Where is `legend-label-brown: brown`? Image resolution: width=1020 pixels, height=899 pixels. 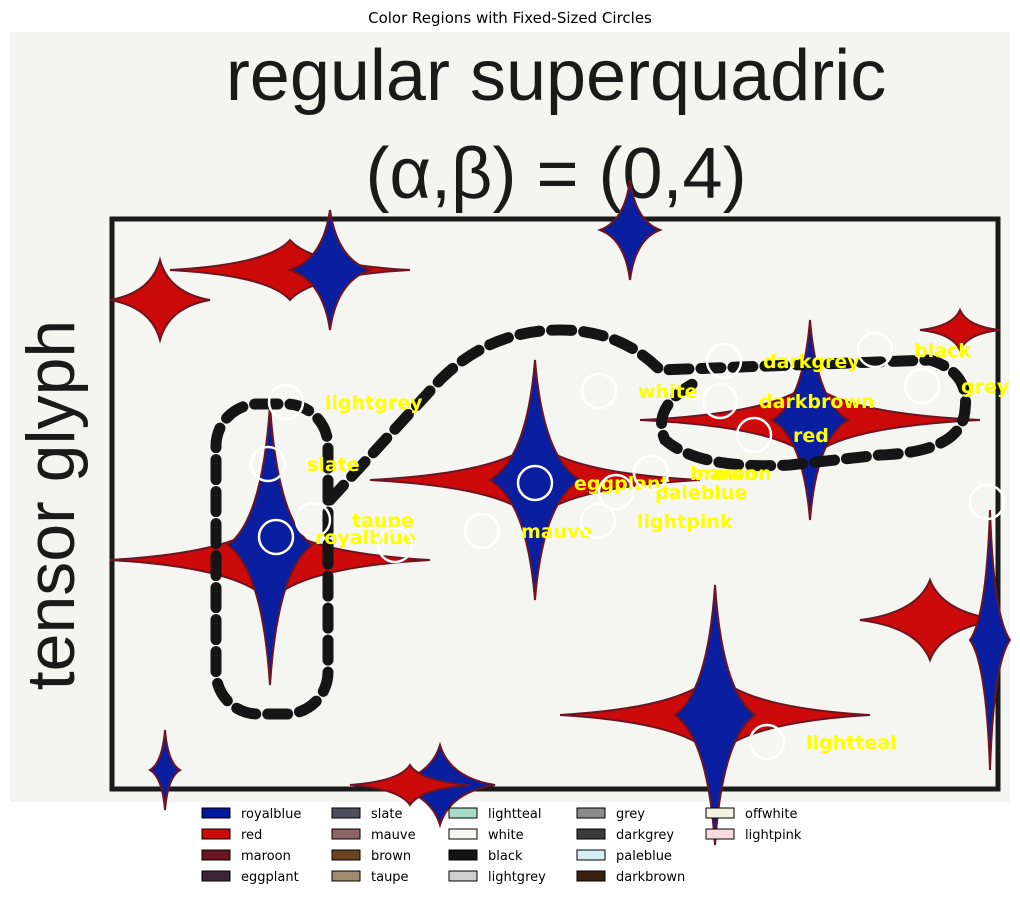
legend-label-brown: brown is located at coordinates (391, 856).